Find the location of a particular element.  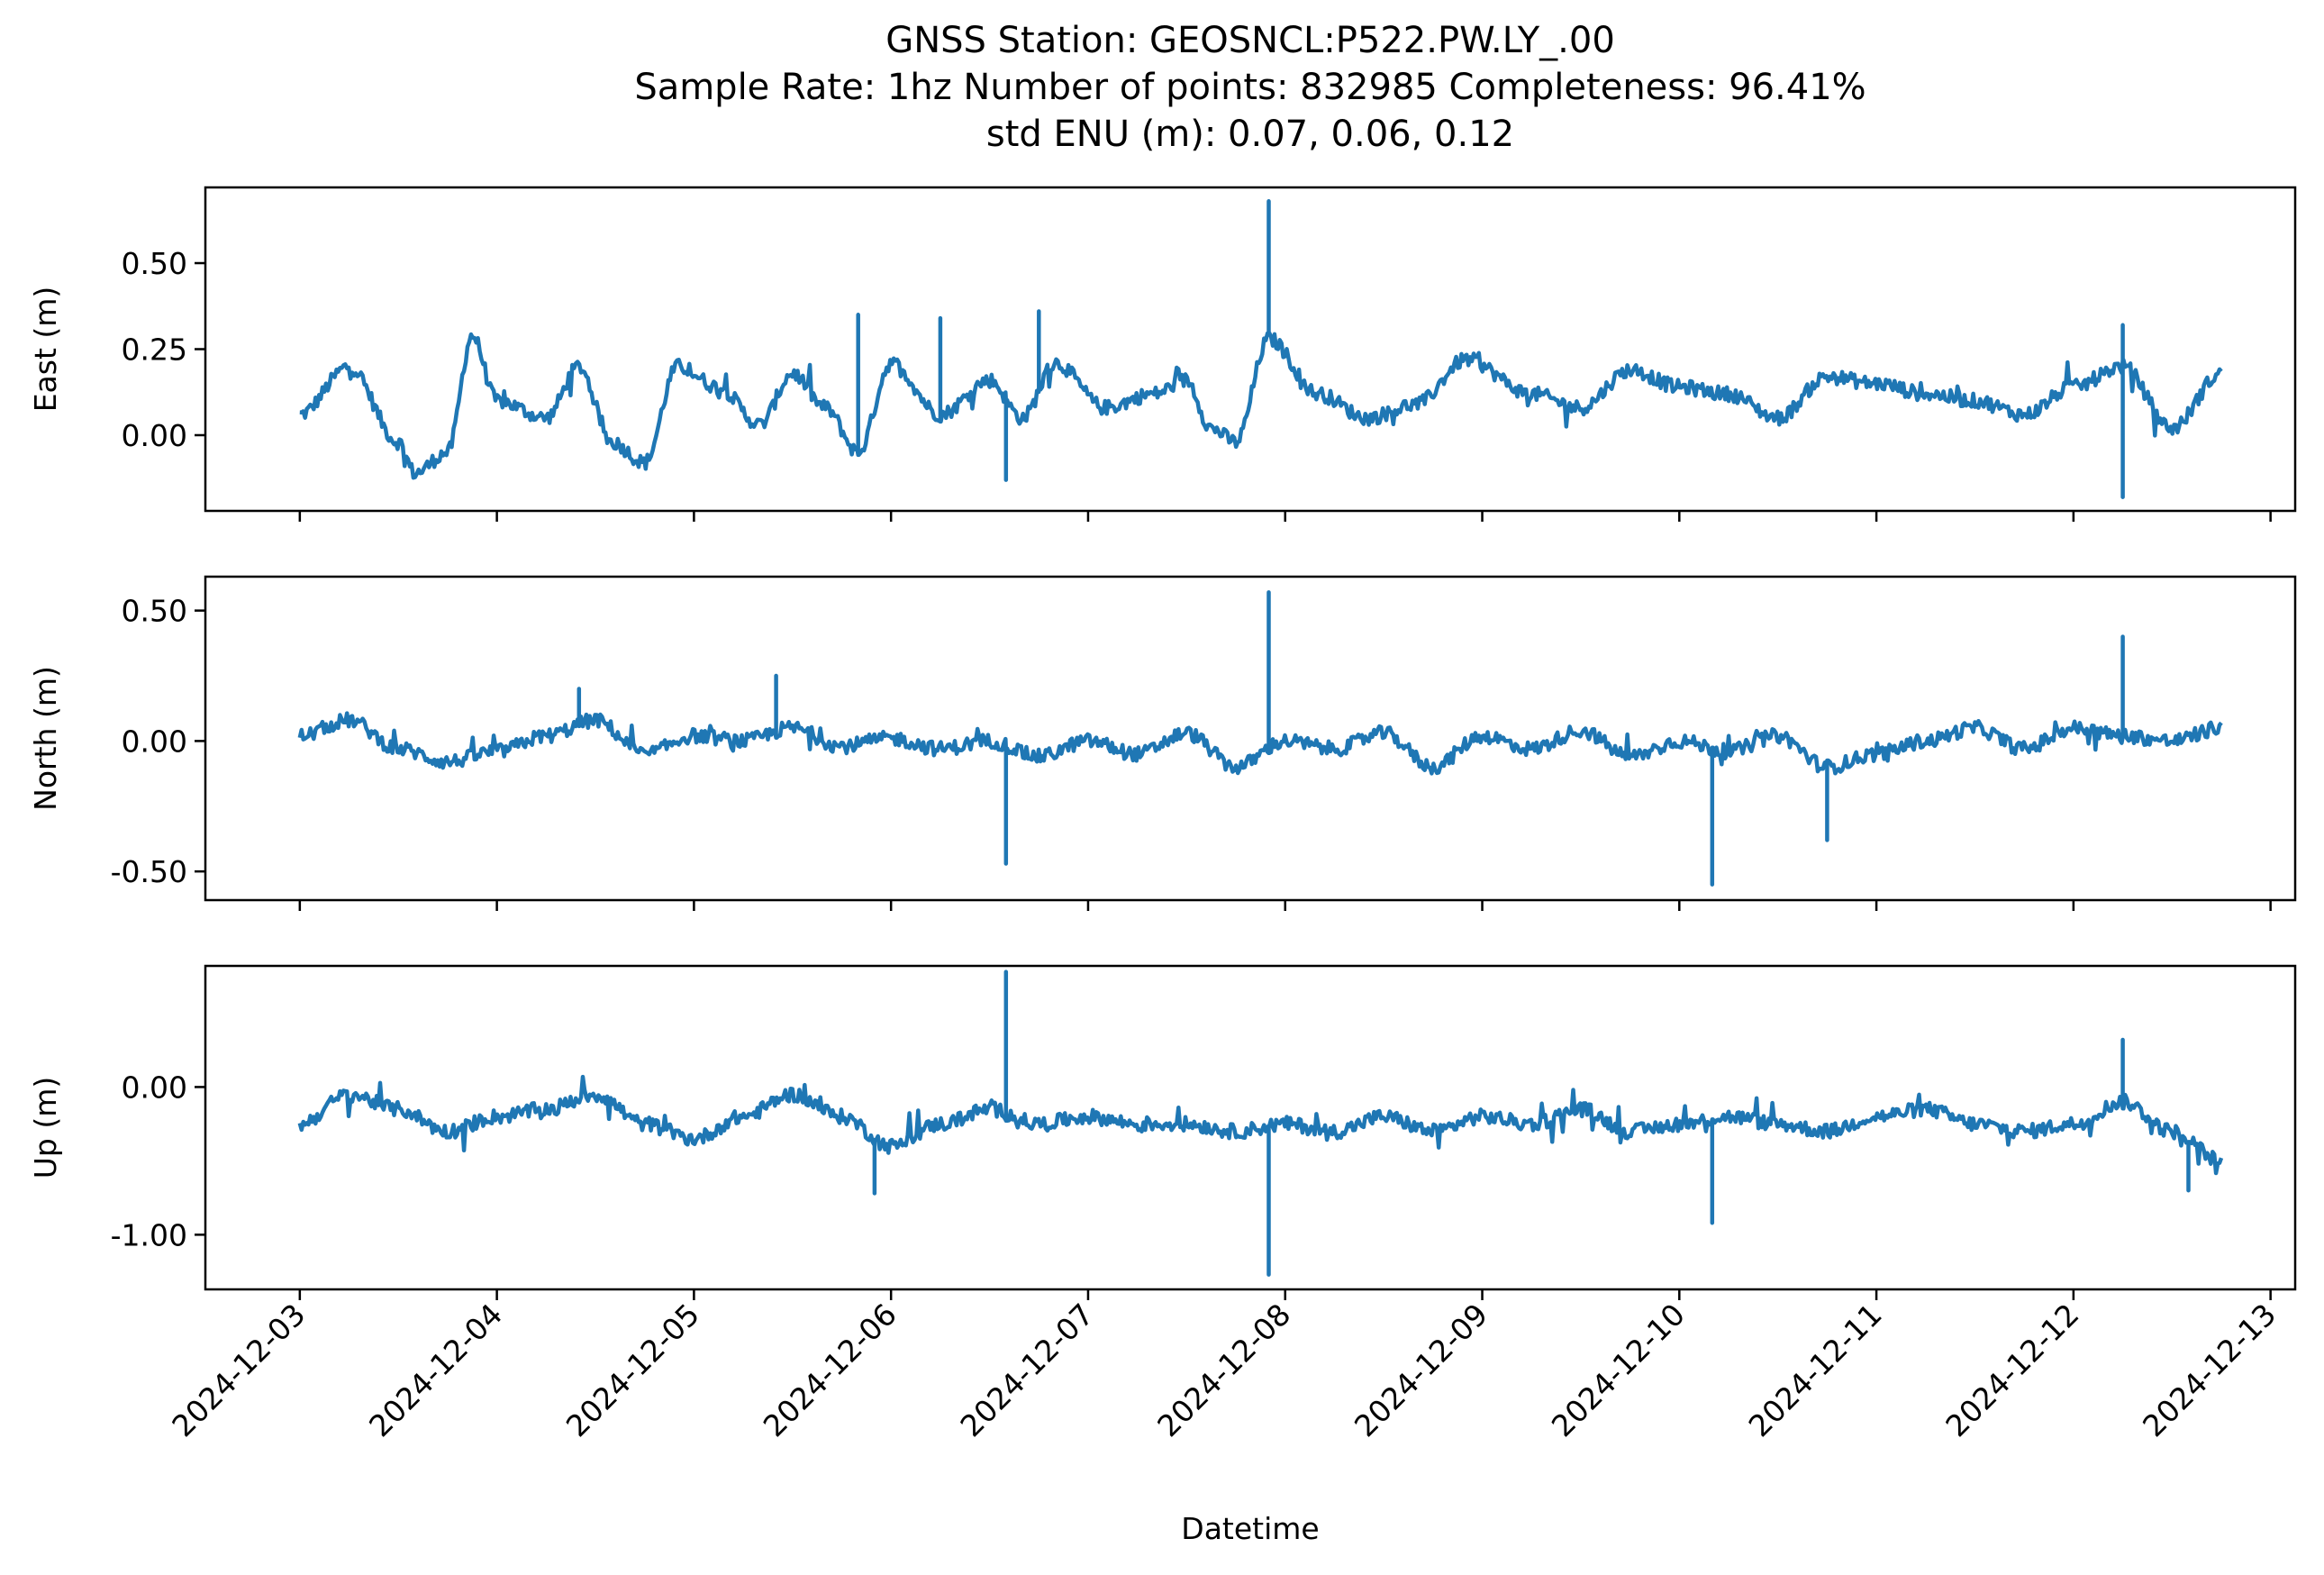

east-y-tick-label: 0.00 is located at coordinates (155, 435).